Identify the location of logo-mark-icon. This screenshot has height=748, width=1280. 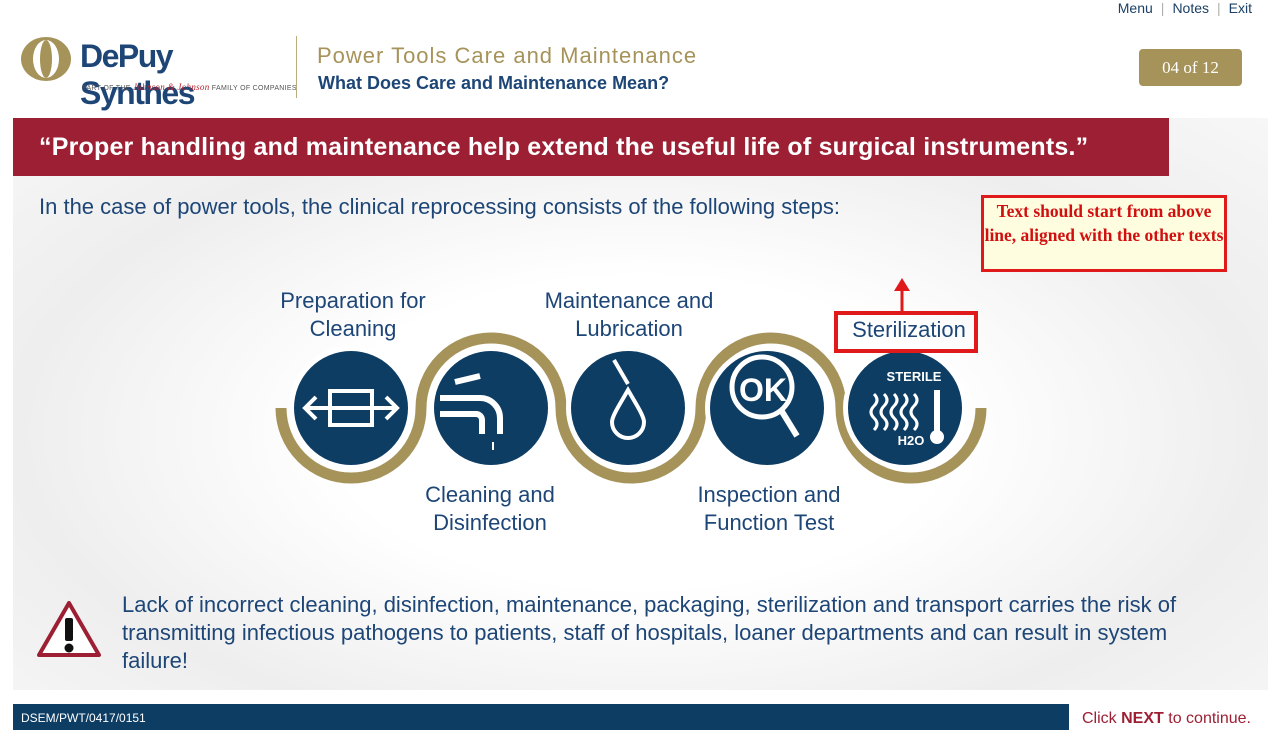
(46, 59).